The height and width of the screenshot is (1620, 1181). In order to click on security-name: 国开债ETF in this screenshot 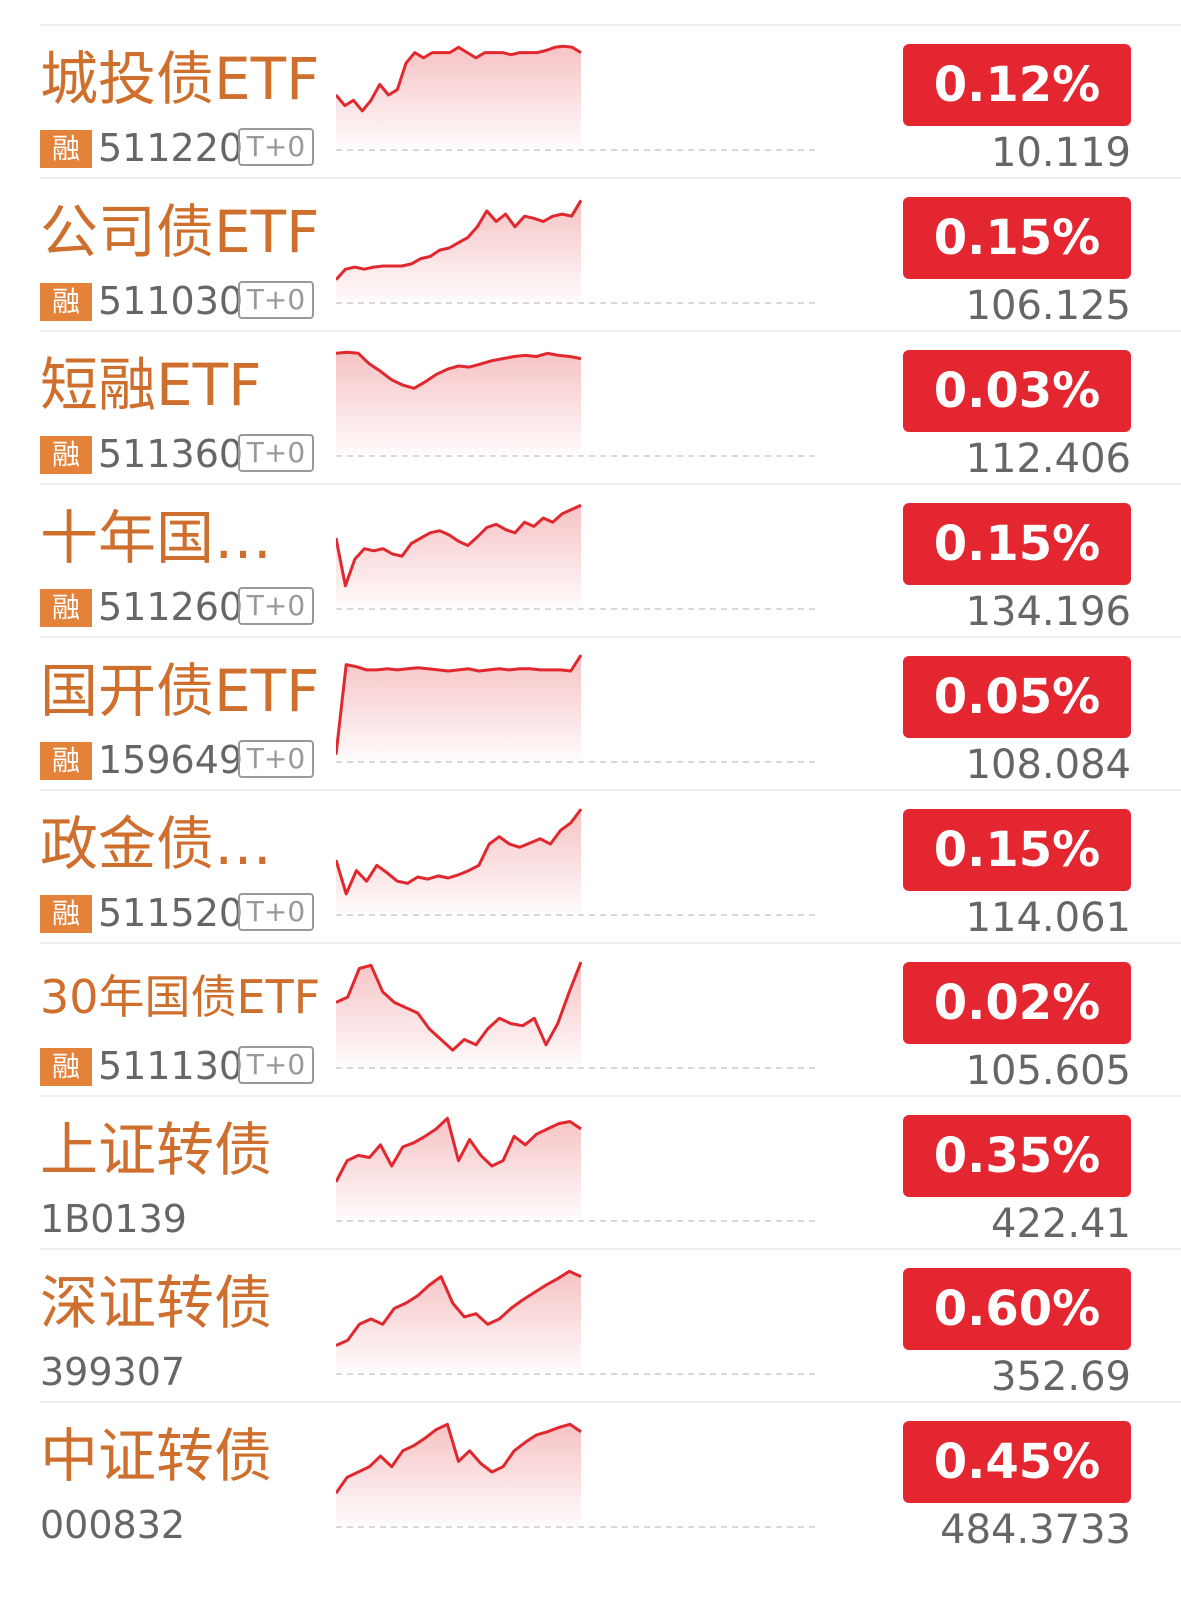, I will do `click(180, 691)`.